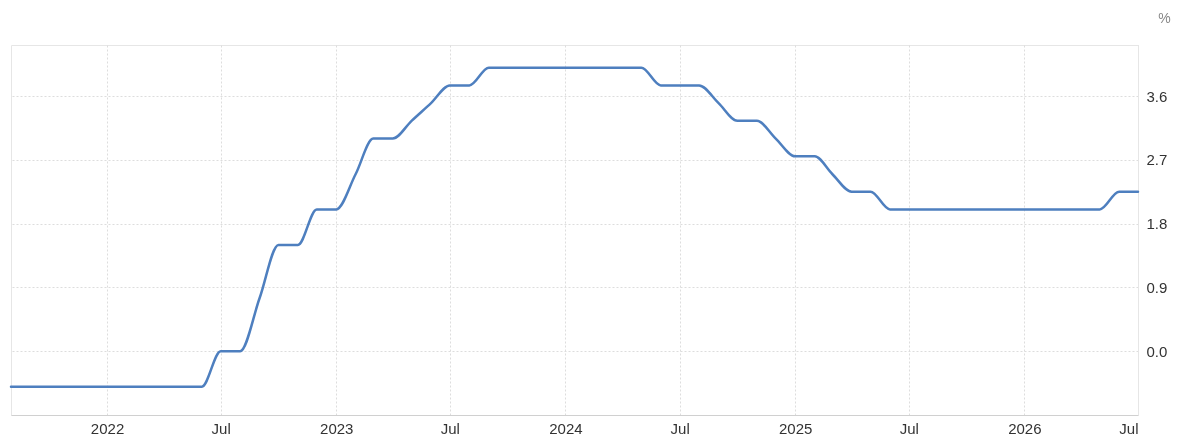 The image size is (1179, 440). Describe the element at coordinates (337, 428) in the screenshot. I see `x-tick-label: 2023` at that location.